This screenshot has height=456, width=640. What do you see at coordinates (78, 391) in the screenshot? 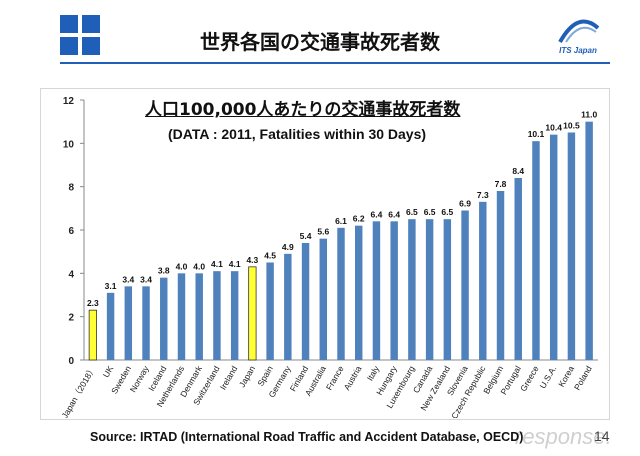
I see `x-category-label: Japan（2018）` at bounding box center [78, 391].